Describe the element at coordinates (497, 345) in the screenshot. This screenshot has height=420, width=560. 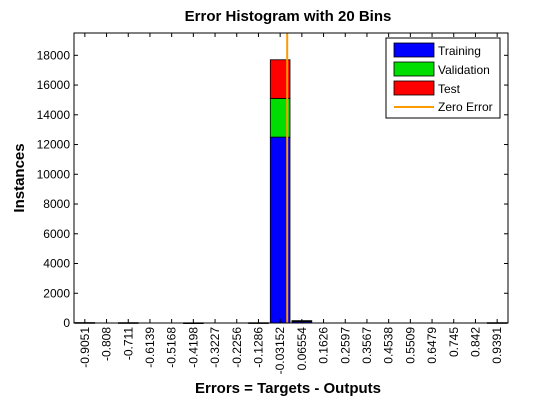
I see `x-tick-label-19: 0.9391` at that location.